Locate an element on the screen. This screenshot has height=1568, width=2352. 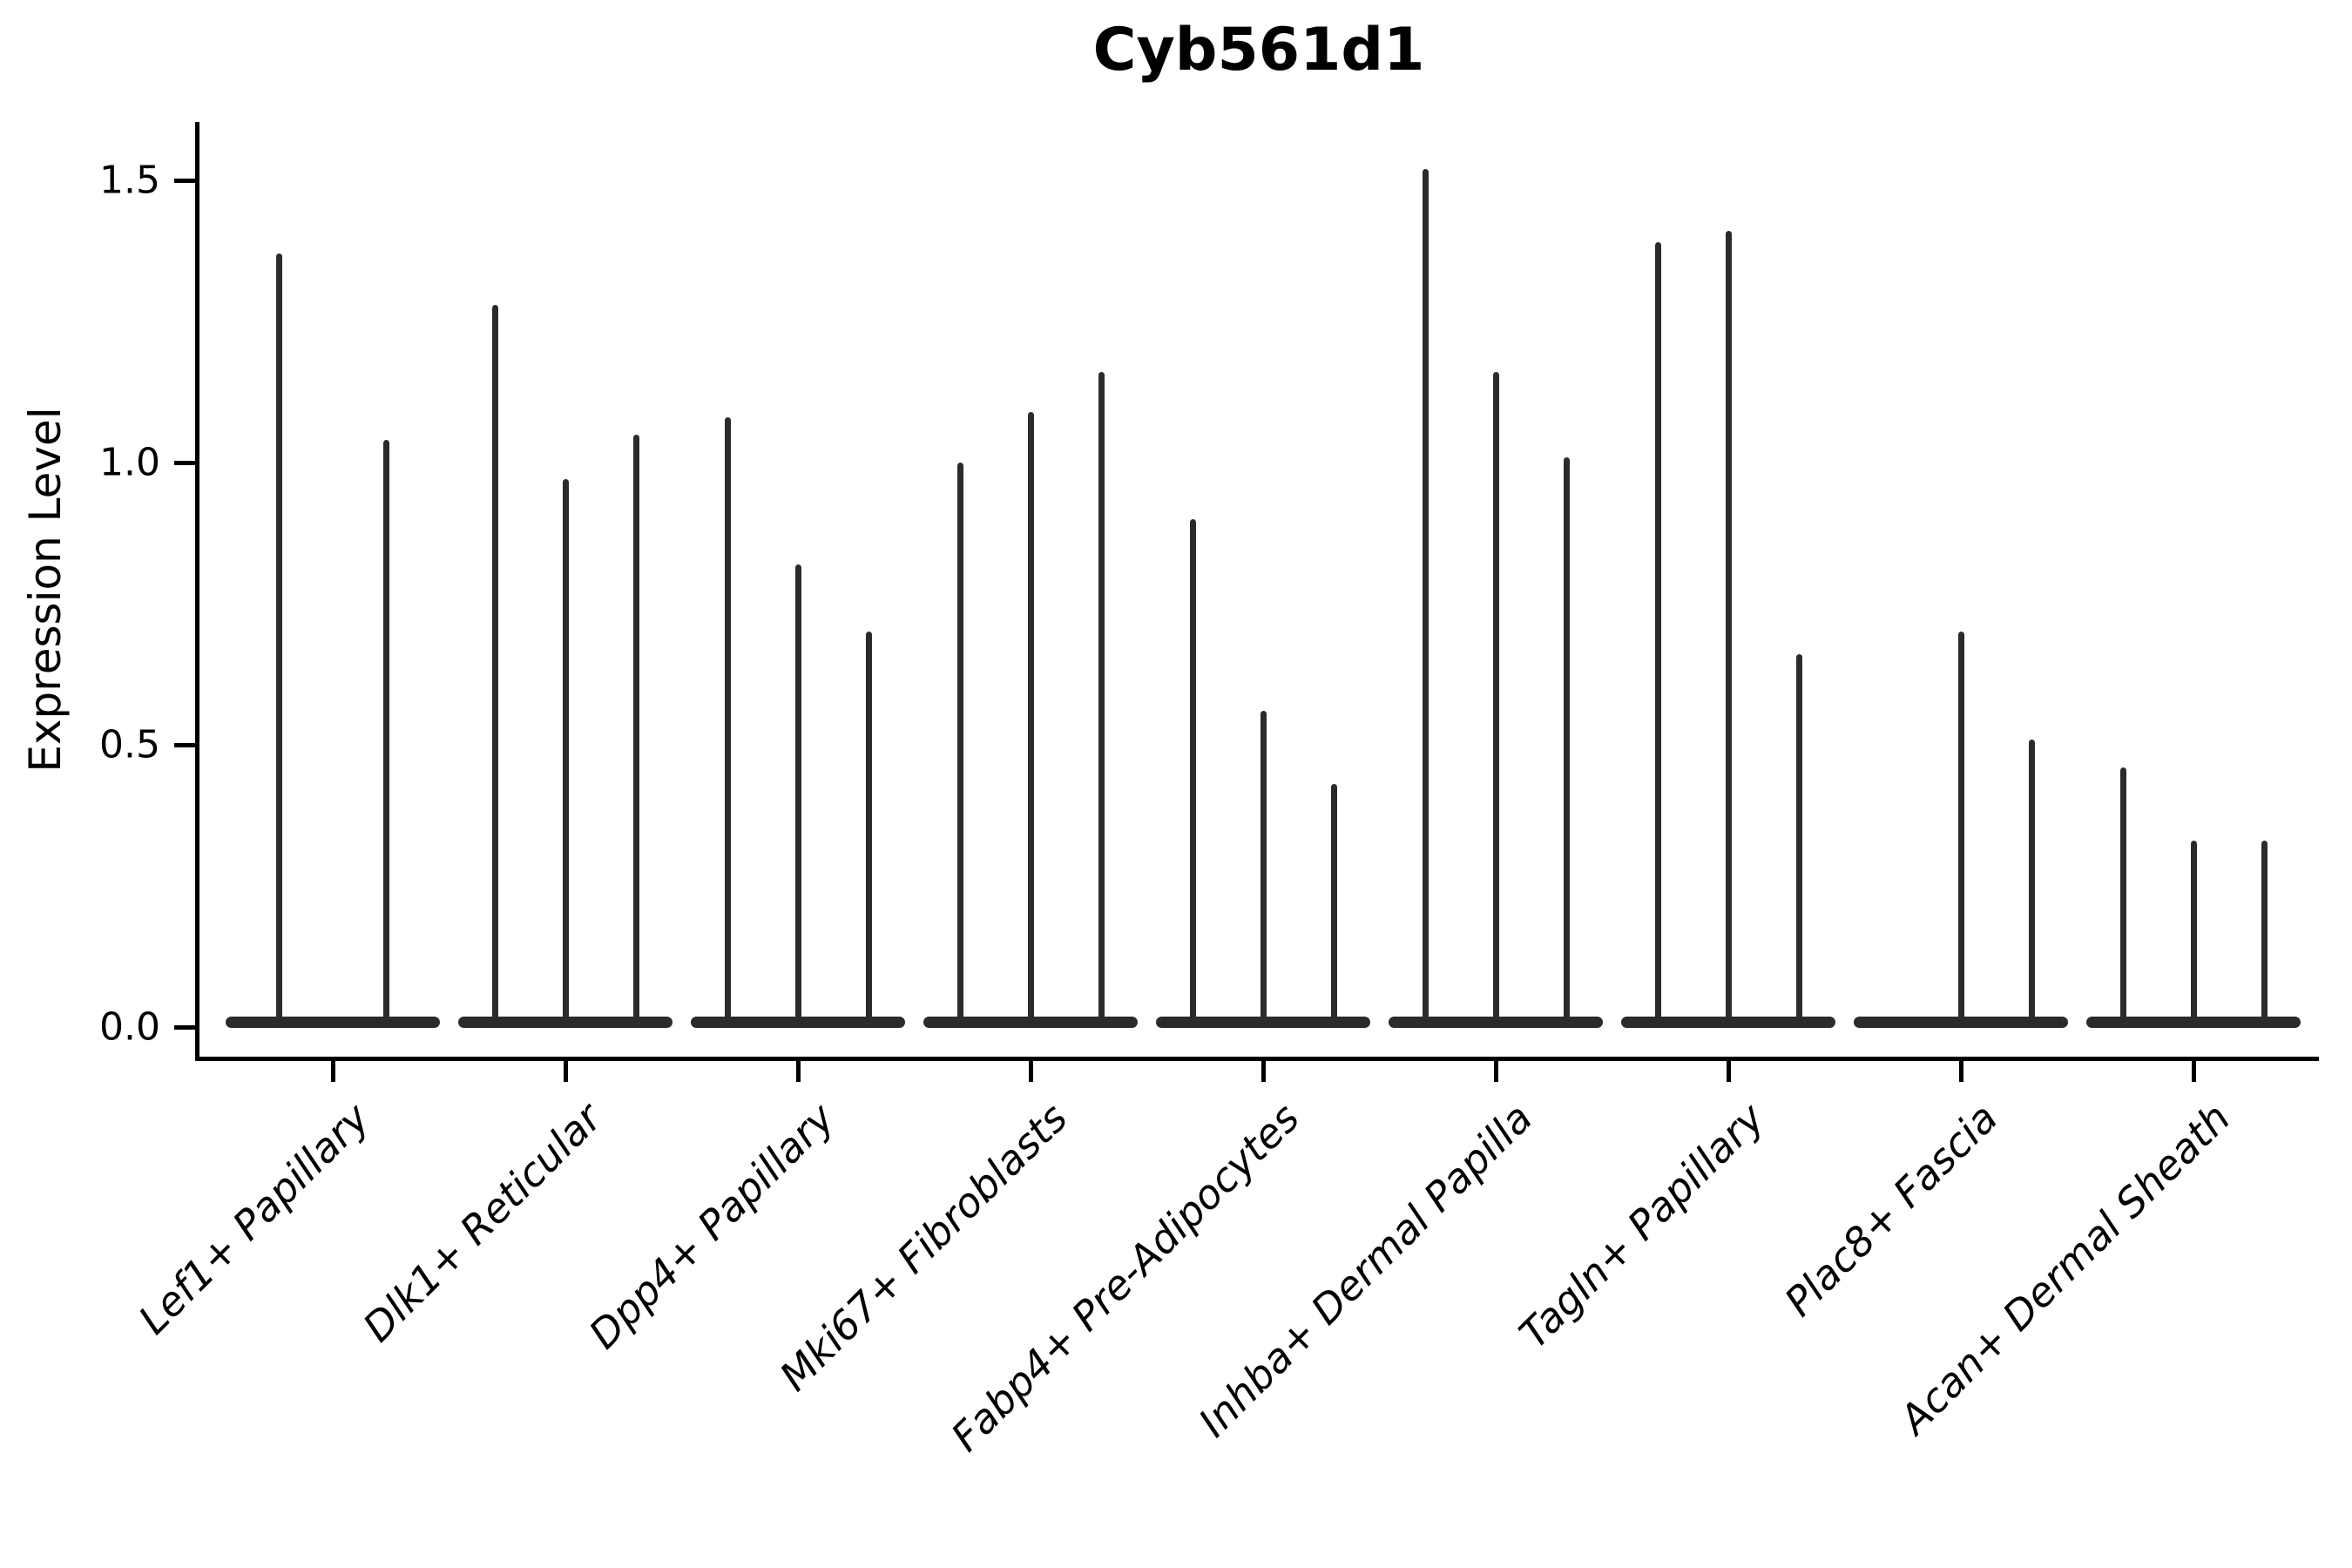
y-axis-line is located at coordinates (197, 591).